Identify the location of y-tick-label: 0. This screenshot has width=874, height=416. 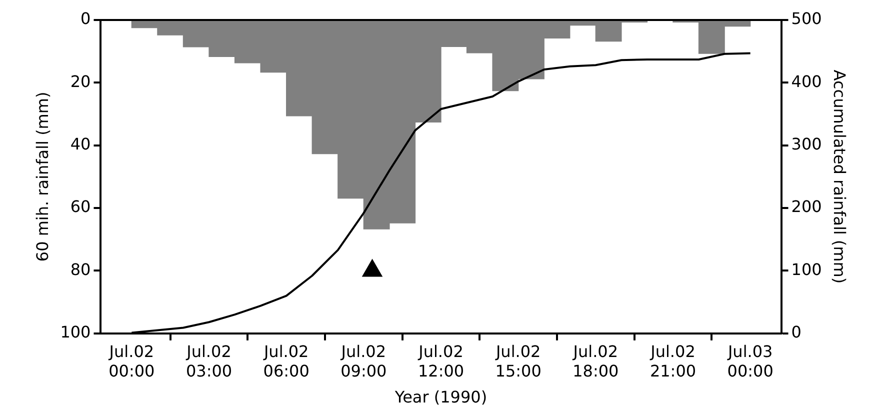
(85, 18).